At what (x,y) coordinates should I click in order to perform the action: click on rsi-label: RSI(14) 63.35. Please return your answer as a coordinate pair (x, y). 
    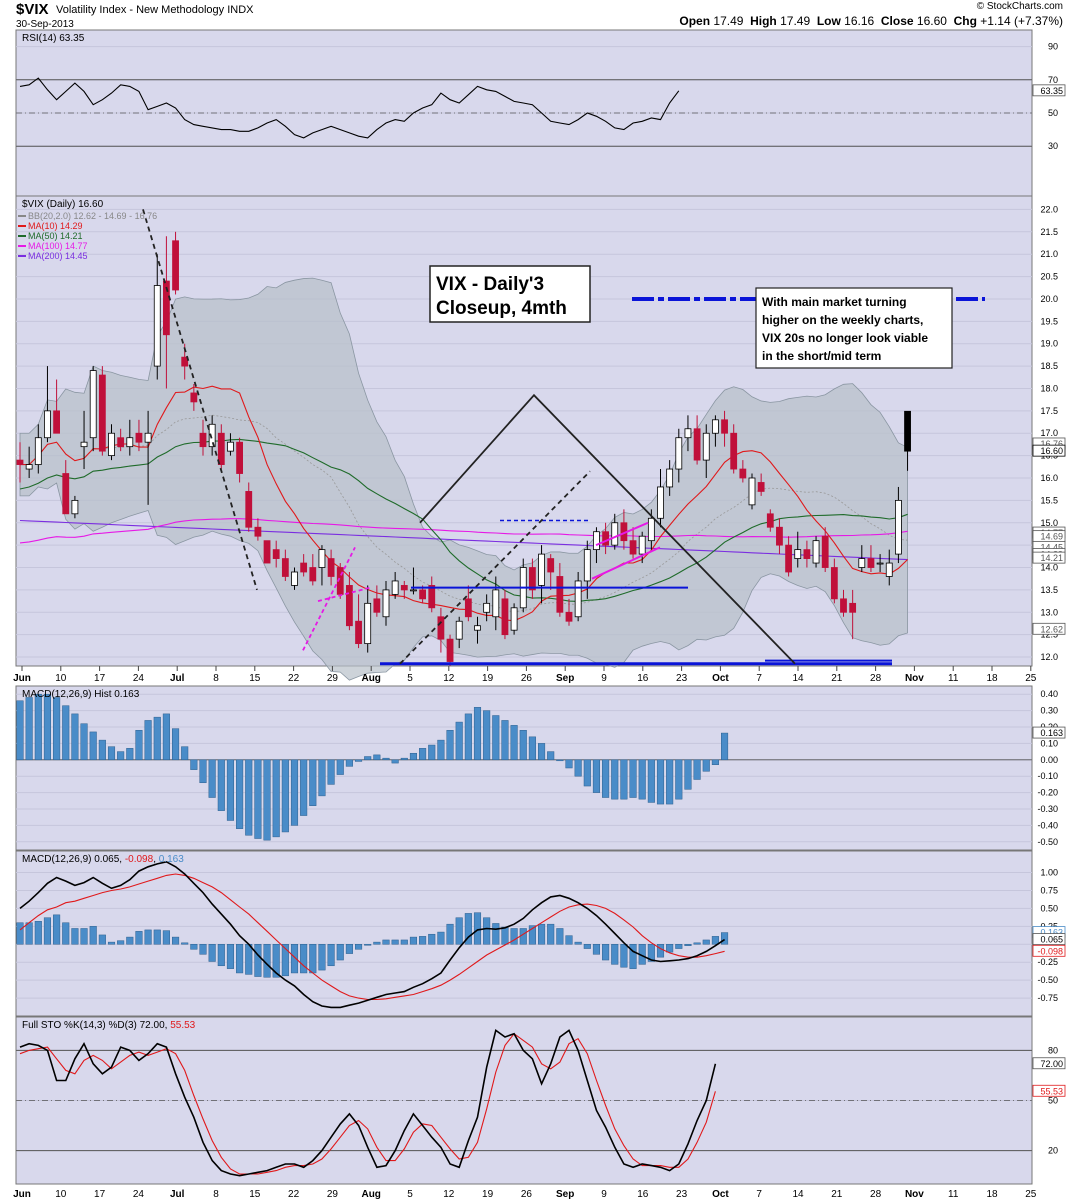
    Looking at the image, I should click on (53, 38).